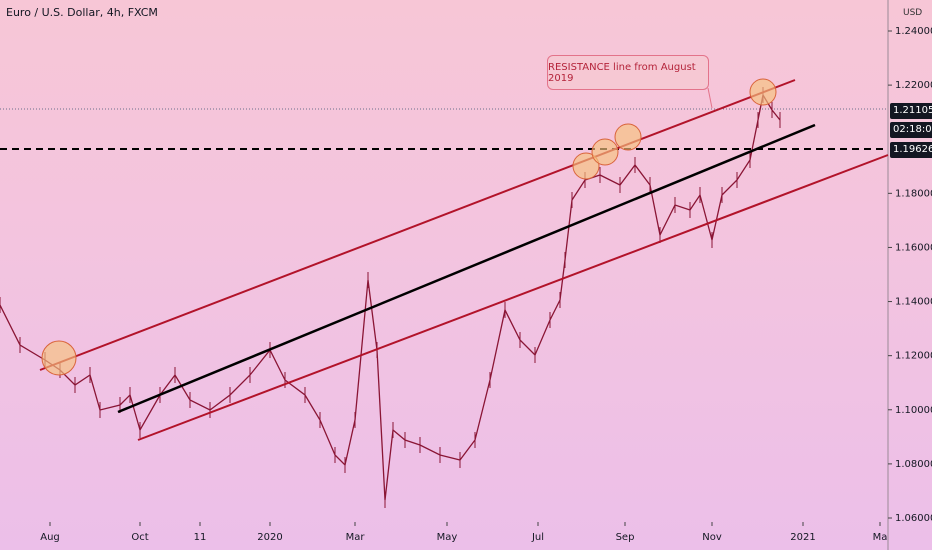 This screenshot has height=550, width=932. What do you see at coordinates (447, 537) in the screenshot?
I see `x-tick-label: May` at bounding box center [447, 537].